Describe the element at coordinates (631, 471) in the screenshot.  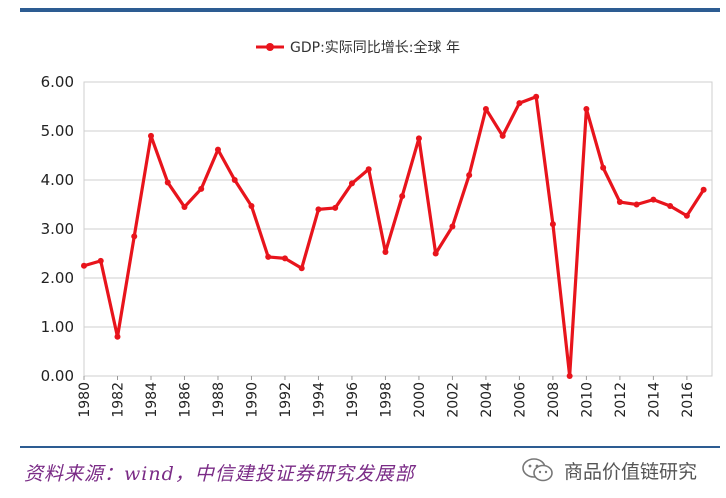
I see `watermark-text: 商品价值链研究` at that location.